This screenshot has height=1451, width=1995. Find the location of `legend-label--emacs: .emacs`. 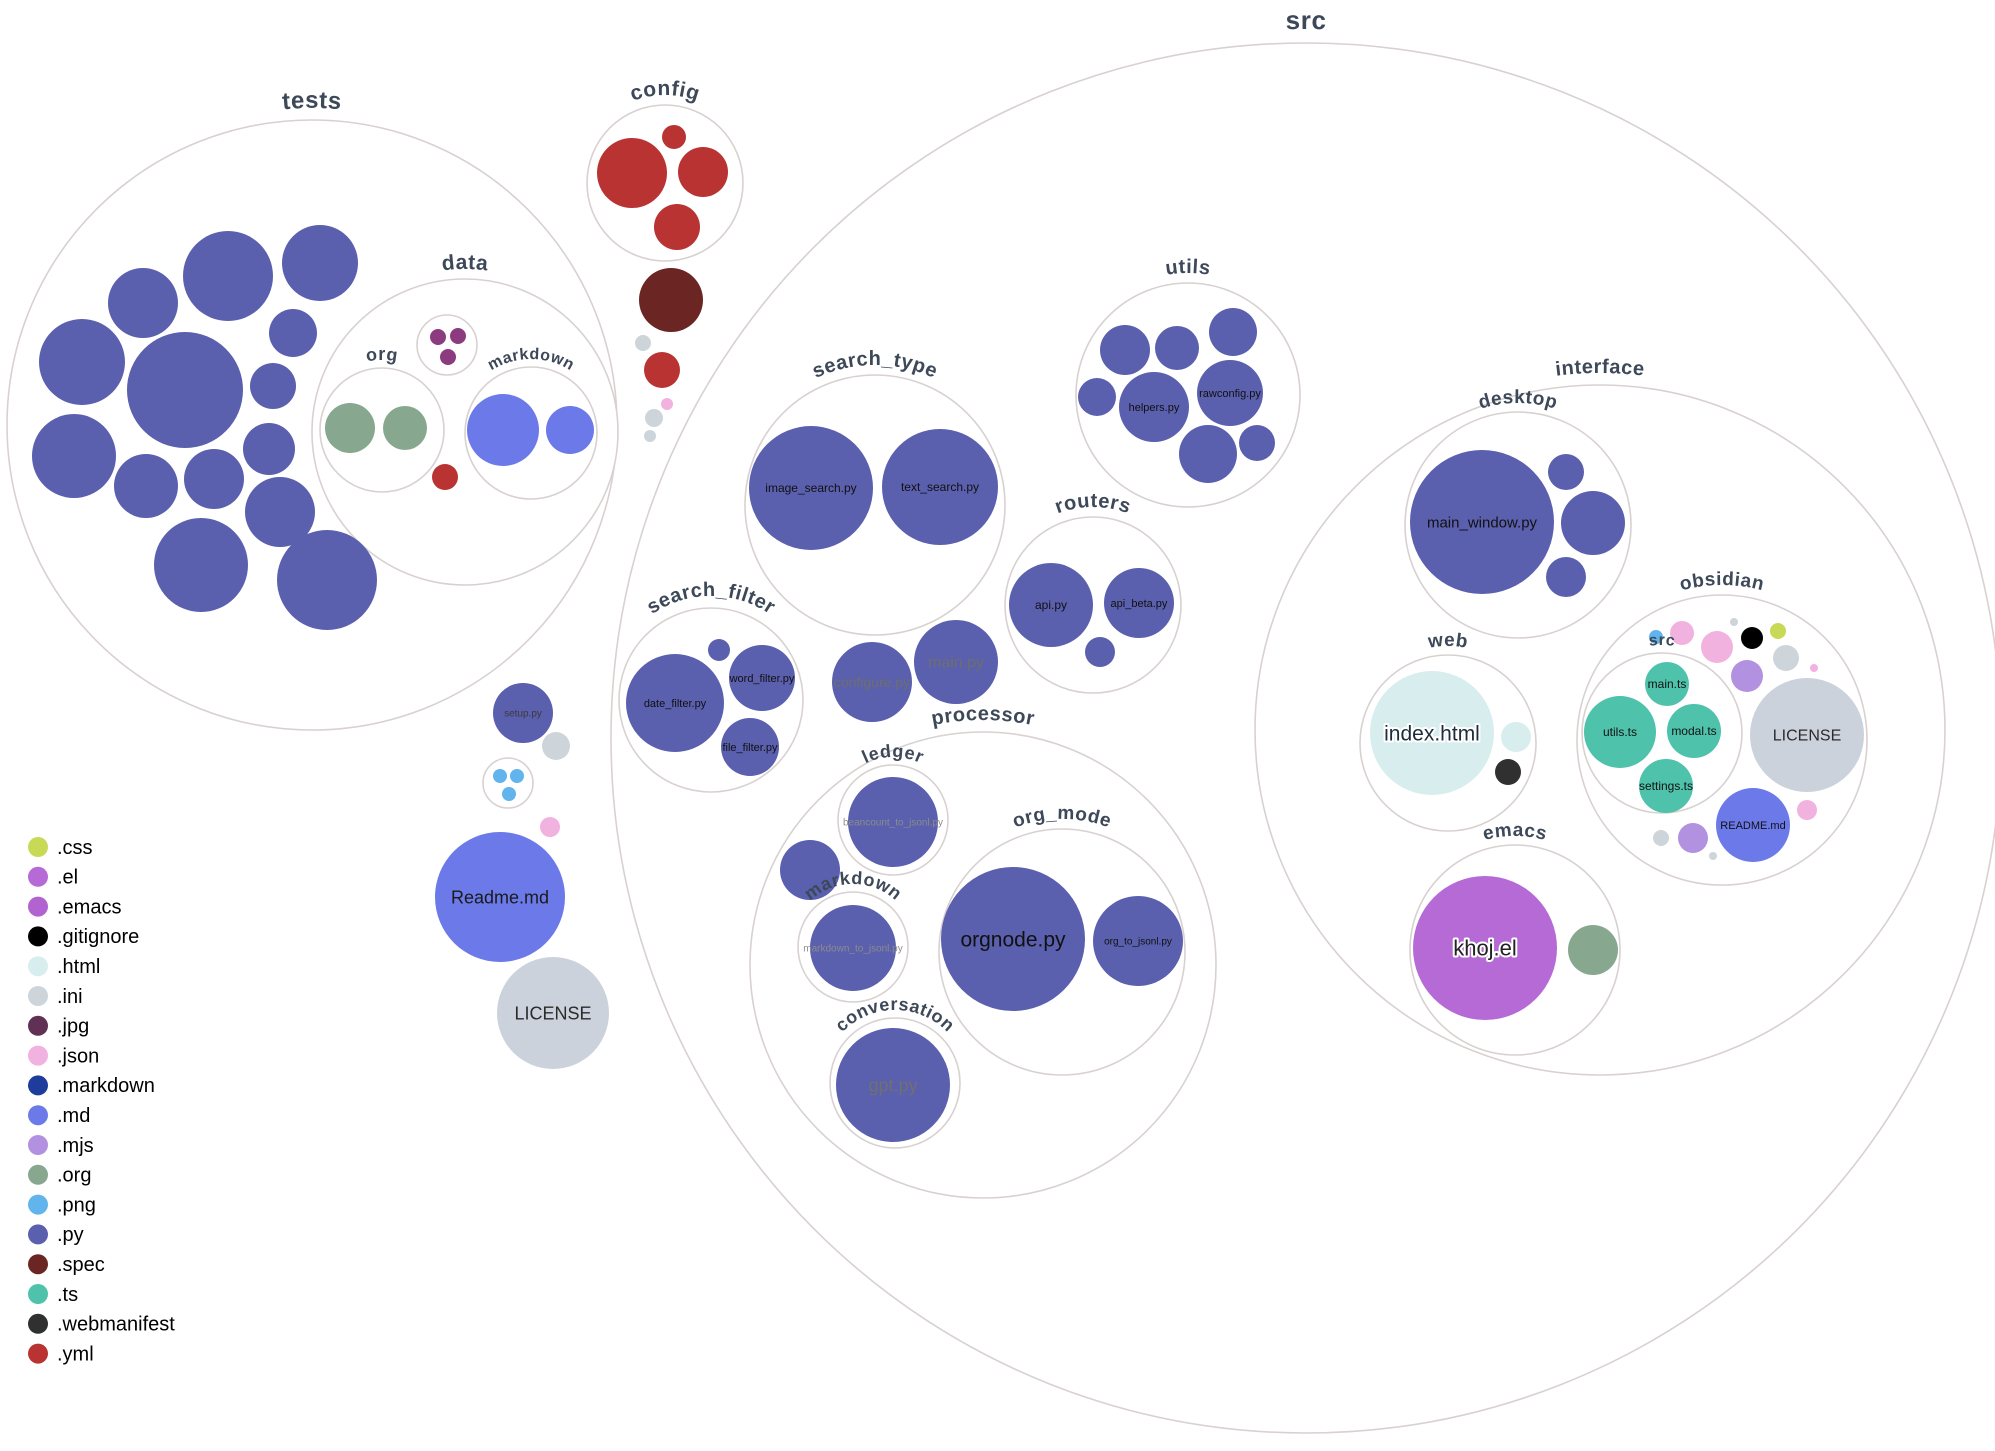

legend-label--emacs: .emacs is located at coordinates (89, 907).